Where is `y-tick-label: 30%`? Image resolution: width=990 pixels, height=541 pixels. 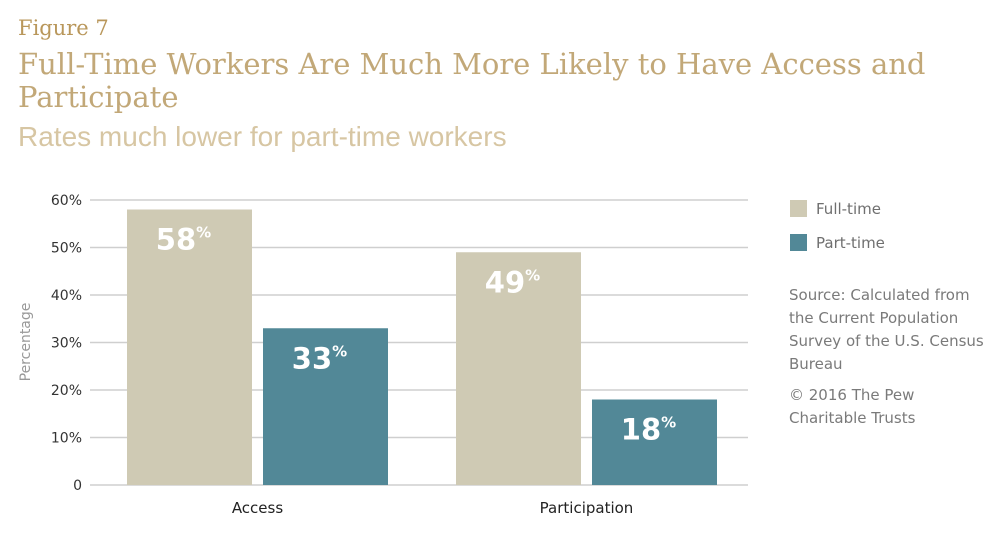
y-tick-label: 30% is located at coordinates (66, 344).